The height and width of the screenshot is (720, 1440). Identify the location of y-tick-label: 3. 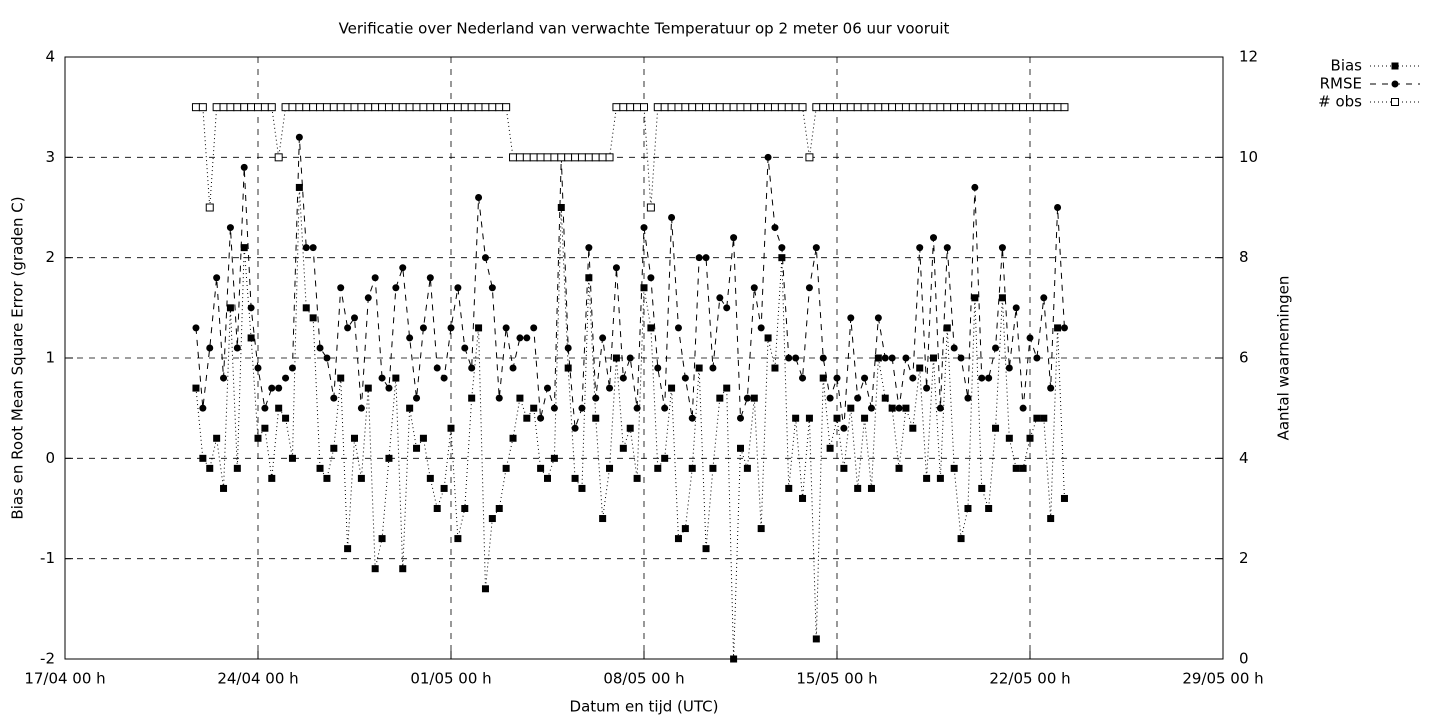
(50, 157).